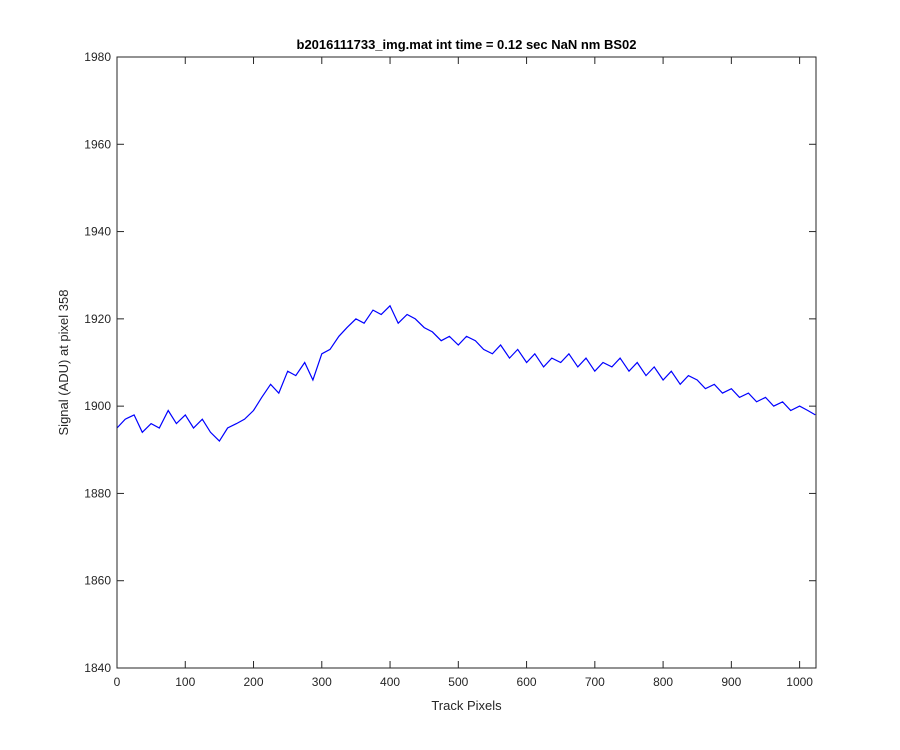  Describe the element at coordinates (799, 682) in the screenshot. I see `x-tick-label: 1000` at that location.